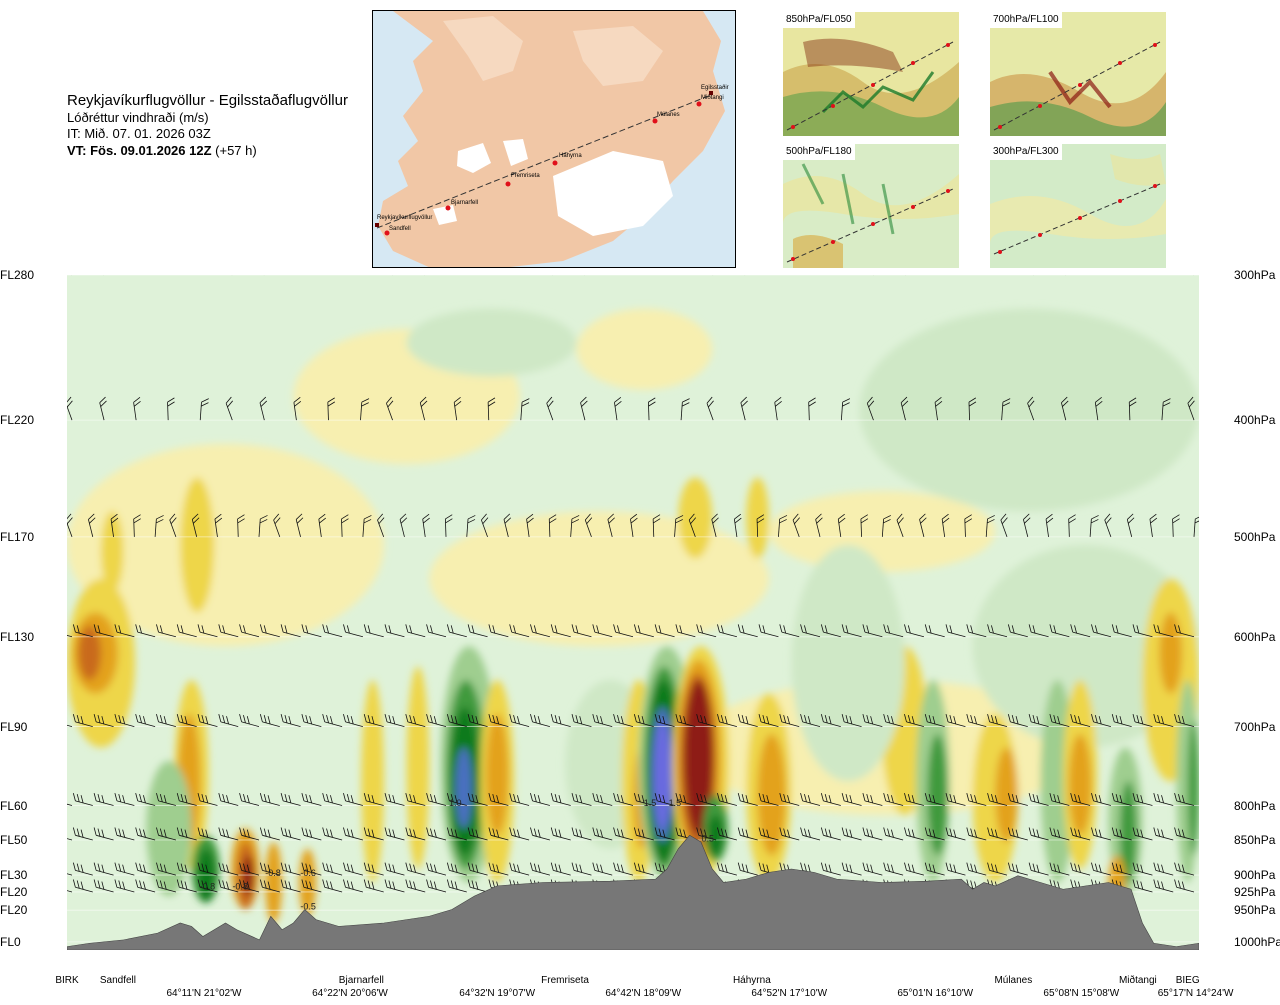 This screenshot has width=1280, height=1005. What do you see at coordinates (474, 158) in the screenshot?
I see `langjokull-ice` at bounding box center [474, 158].